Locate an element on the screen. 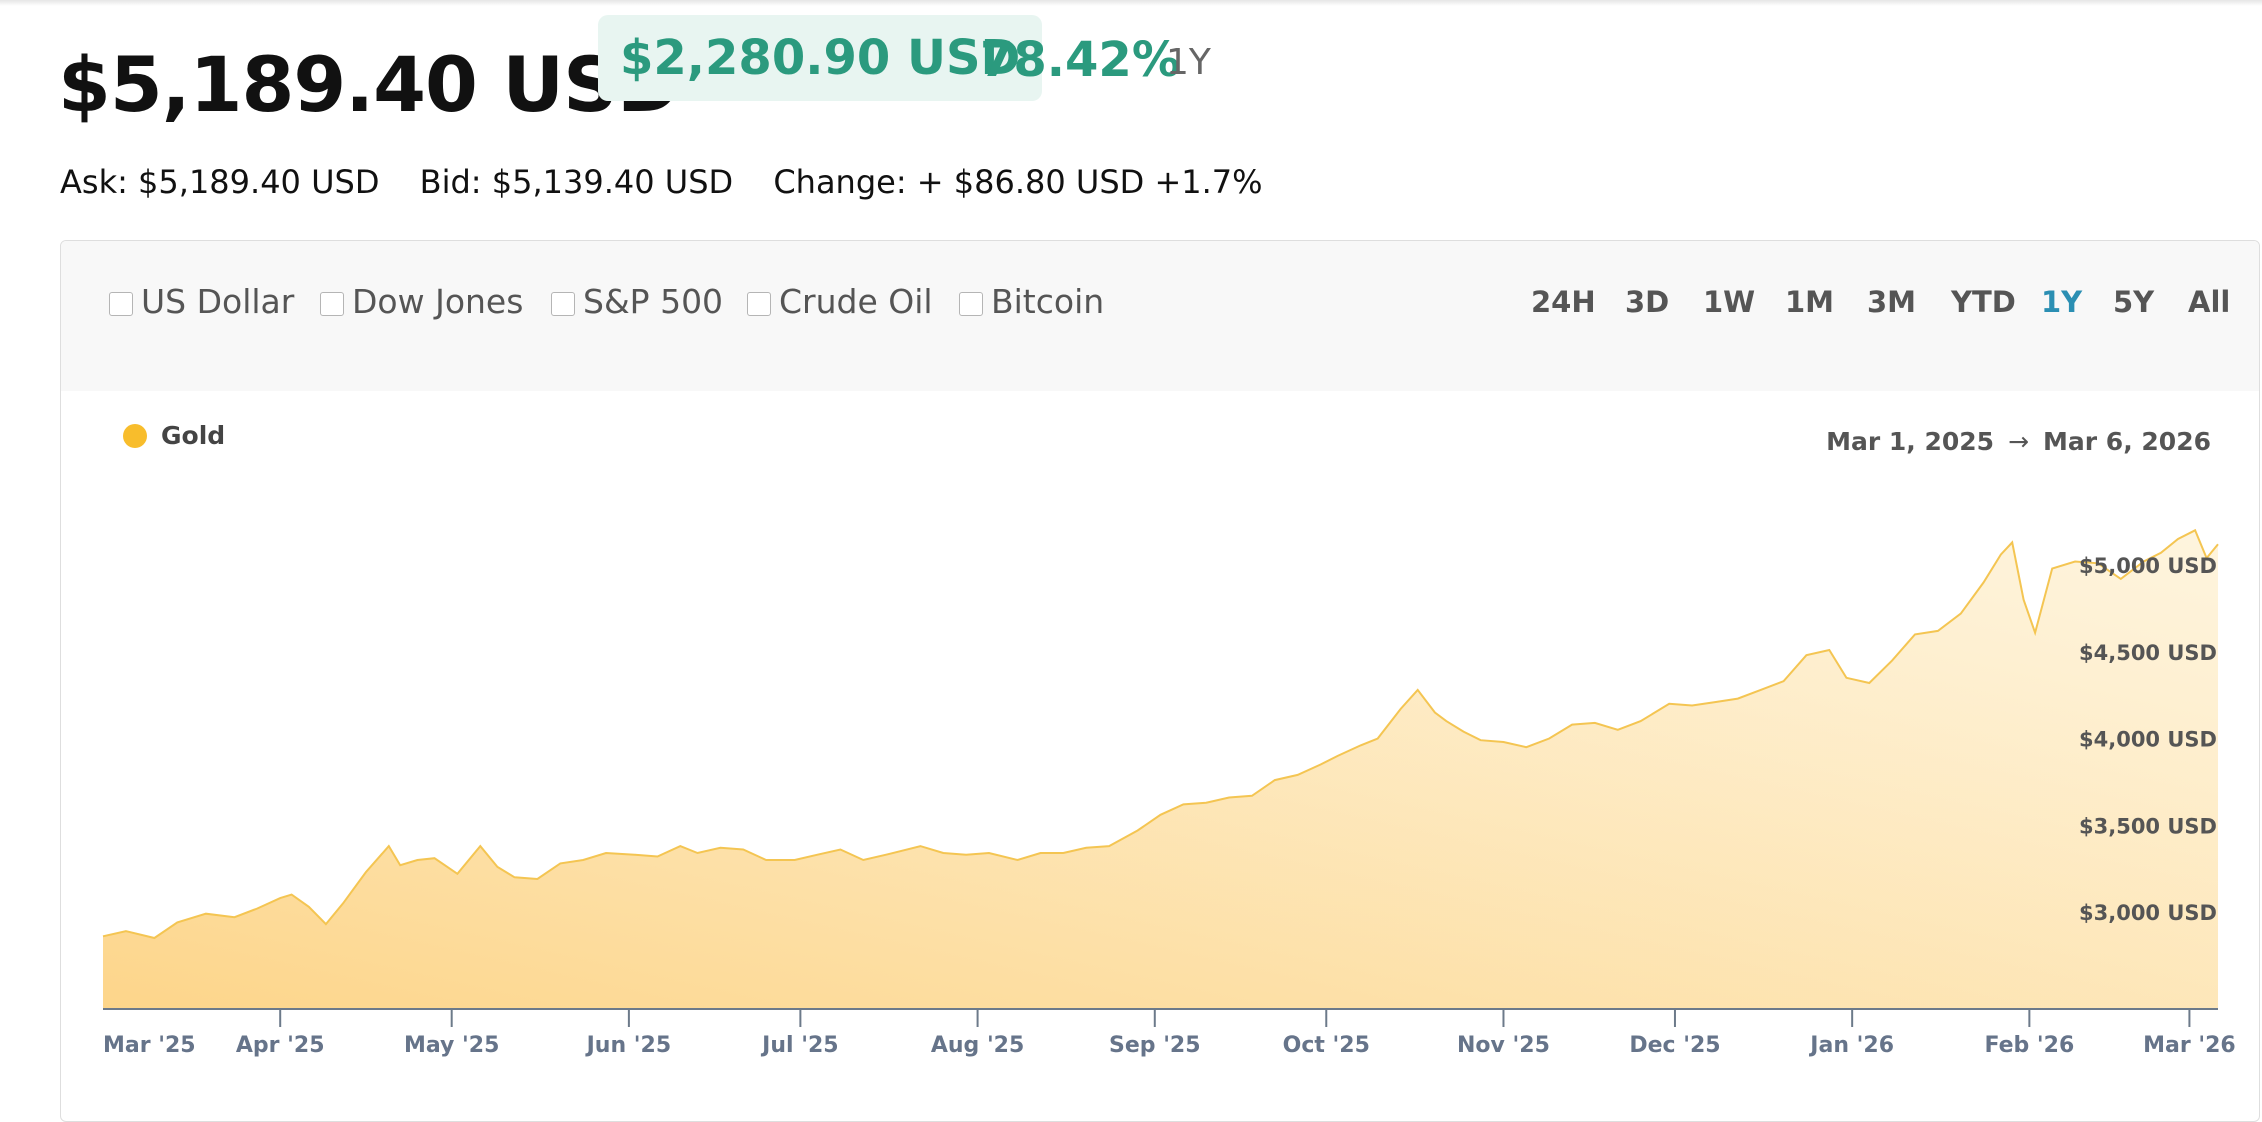 This screenshot has width=2262, height=1122. date-range: Mar 1, 2025 → Mar 6, 2026 is located at coordinates (2018, 441).